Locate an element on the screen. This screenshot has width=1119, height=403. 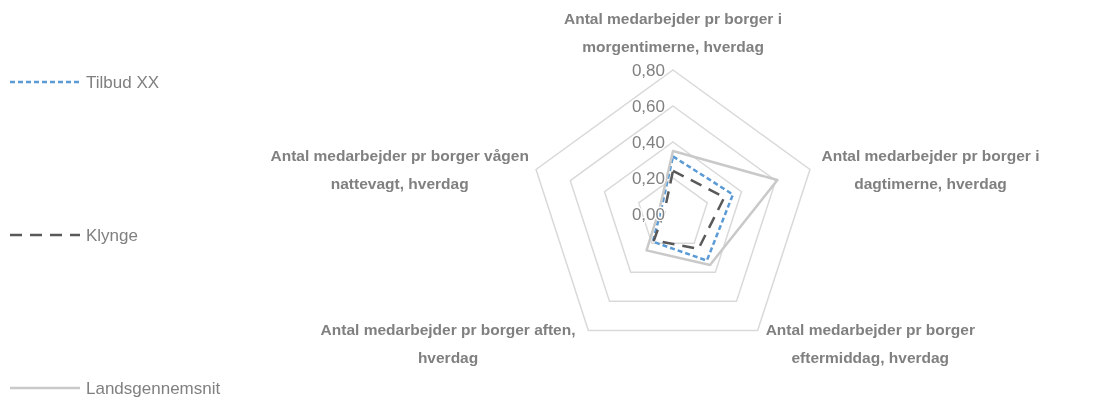
spoke-label: Antal medarbejder pr borger eftermiddag, hverdag is located at coordinates (870, 344).